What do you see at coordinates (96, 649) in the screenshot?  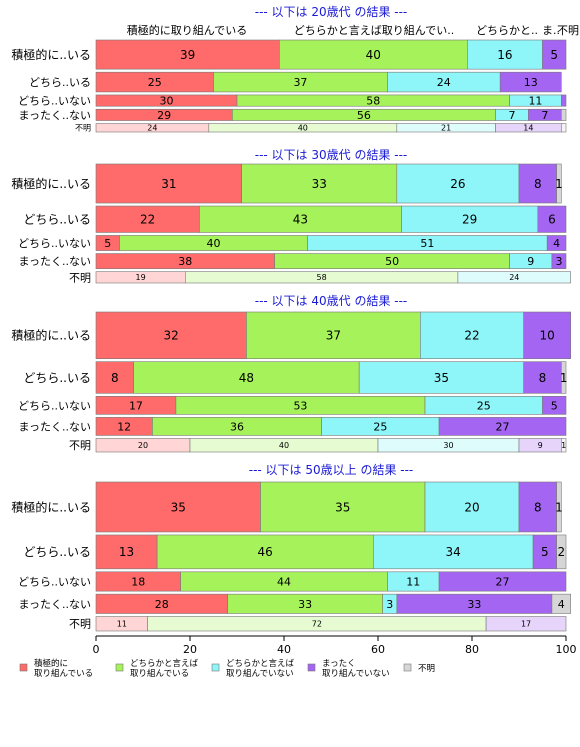 I see `x-tick-label: 0` at bounding box center [96, 649].